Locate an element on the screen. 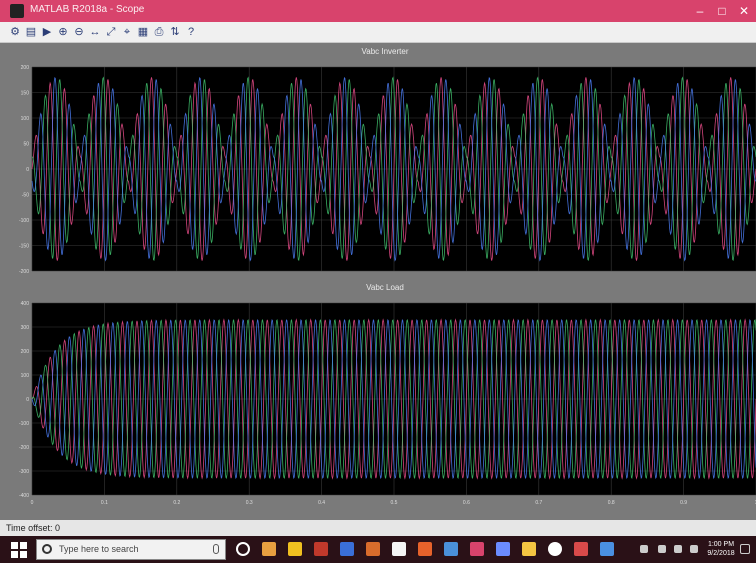  folder-icon is located at coordinates (295, 549).